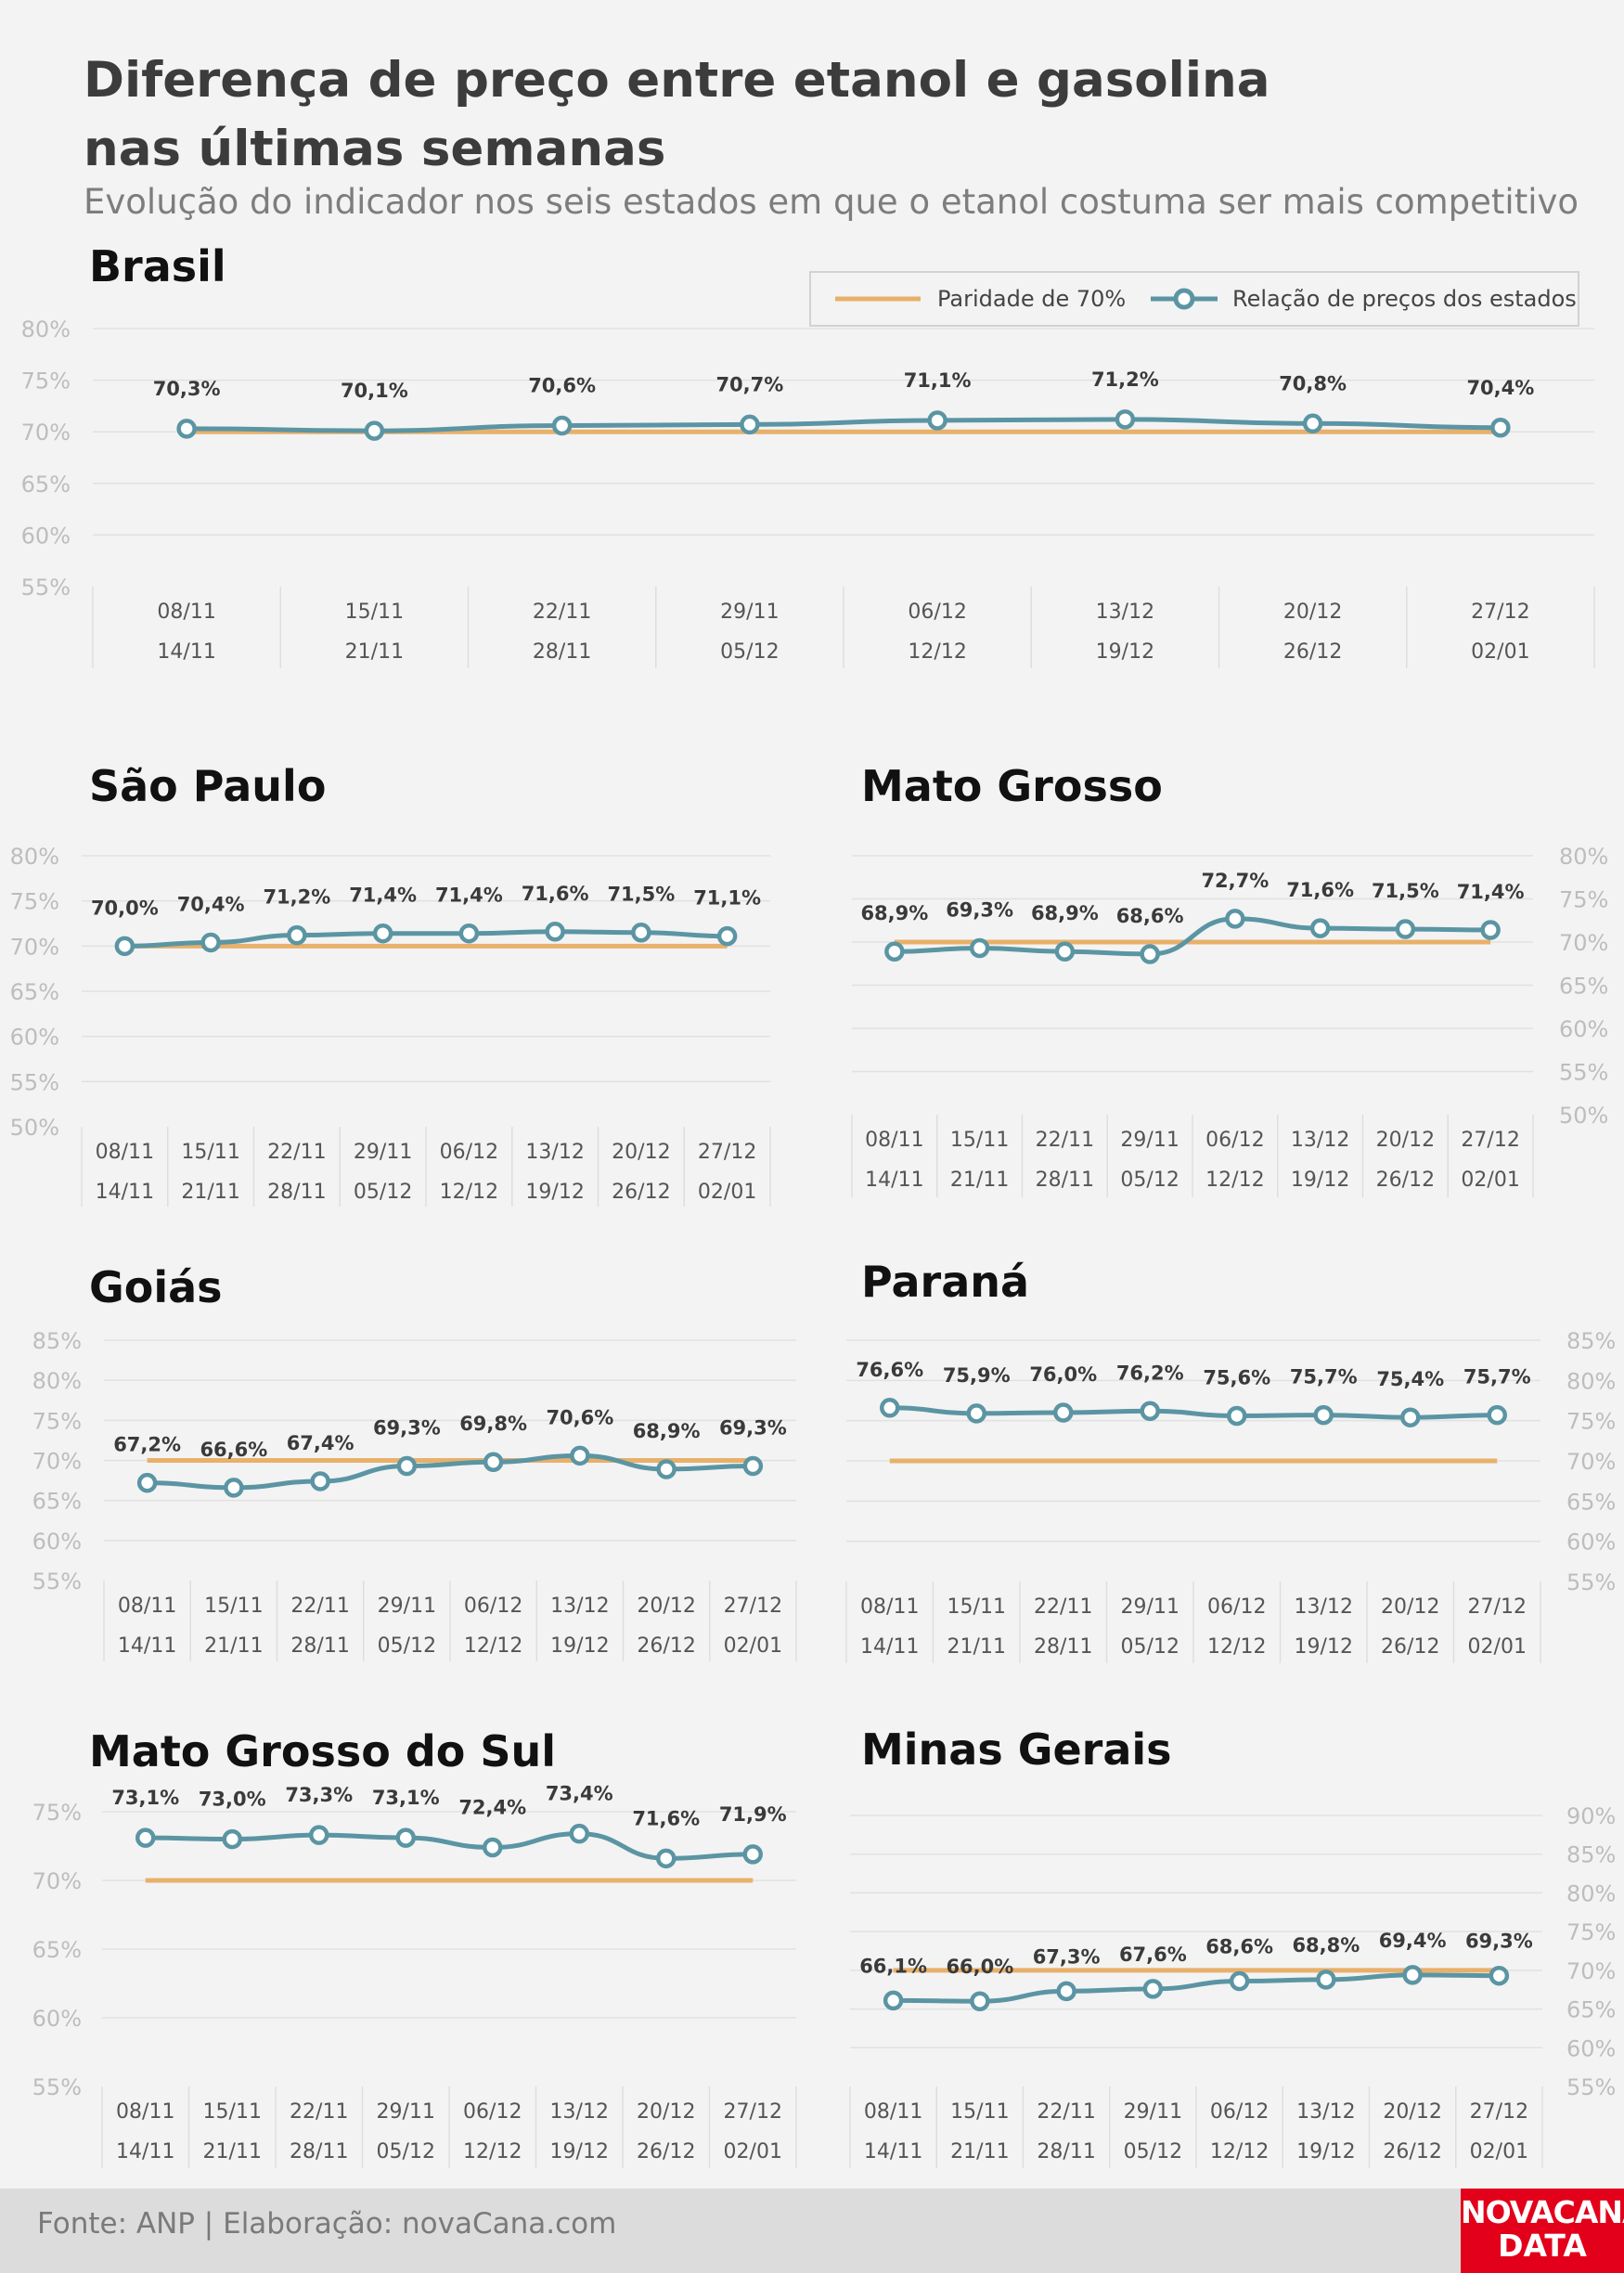 The height and width of the screenshot is (2273, 1624). I want to click on x-tick-label: 26/12, so click(666, 1646).